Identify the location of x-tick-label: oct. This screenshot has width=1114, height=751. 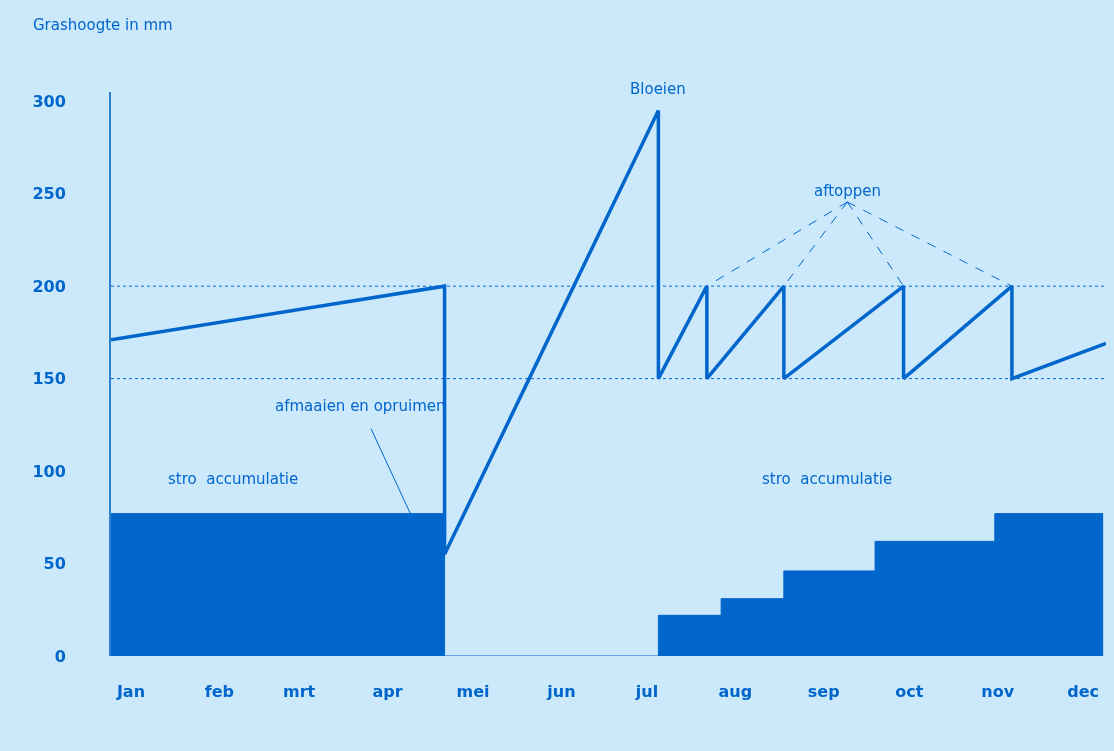
(909, 691).